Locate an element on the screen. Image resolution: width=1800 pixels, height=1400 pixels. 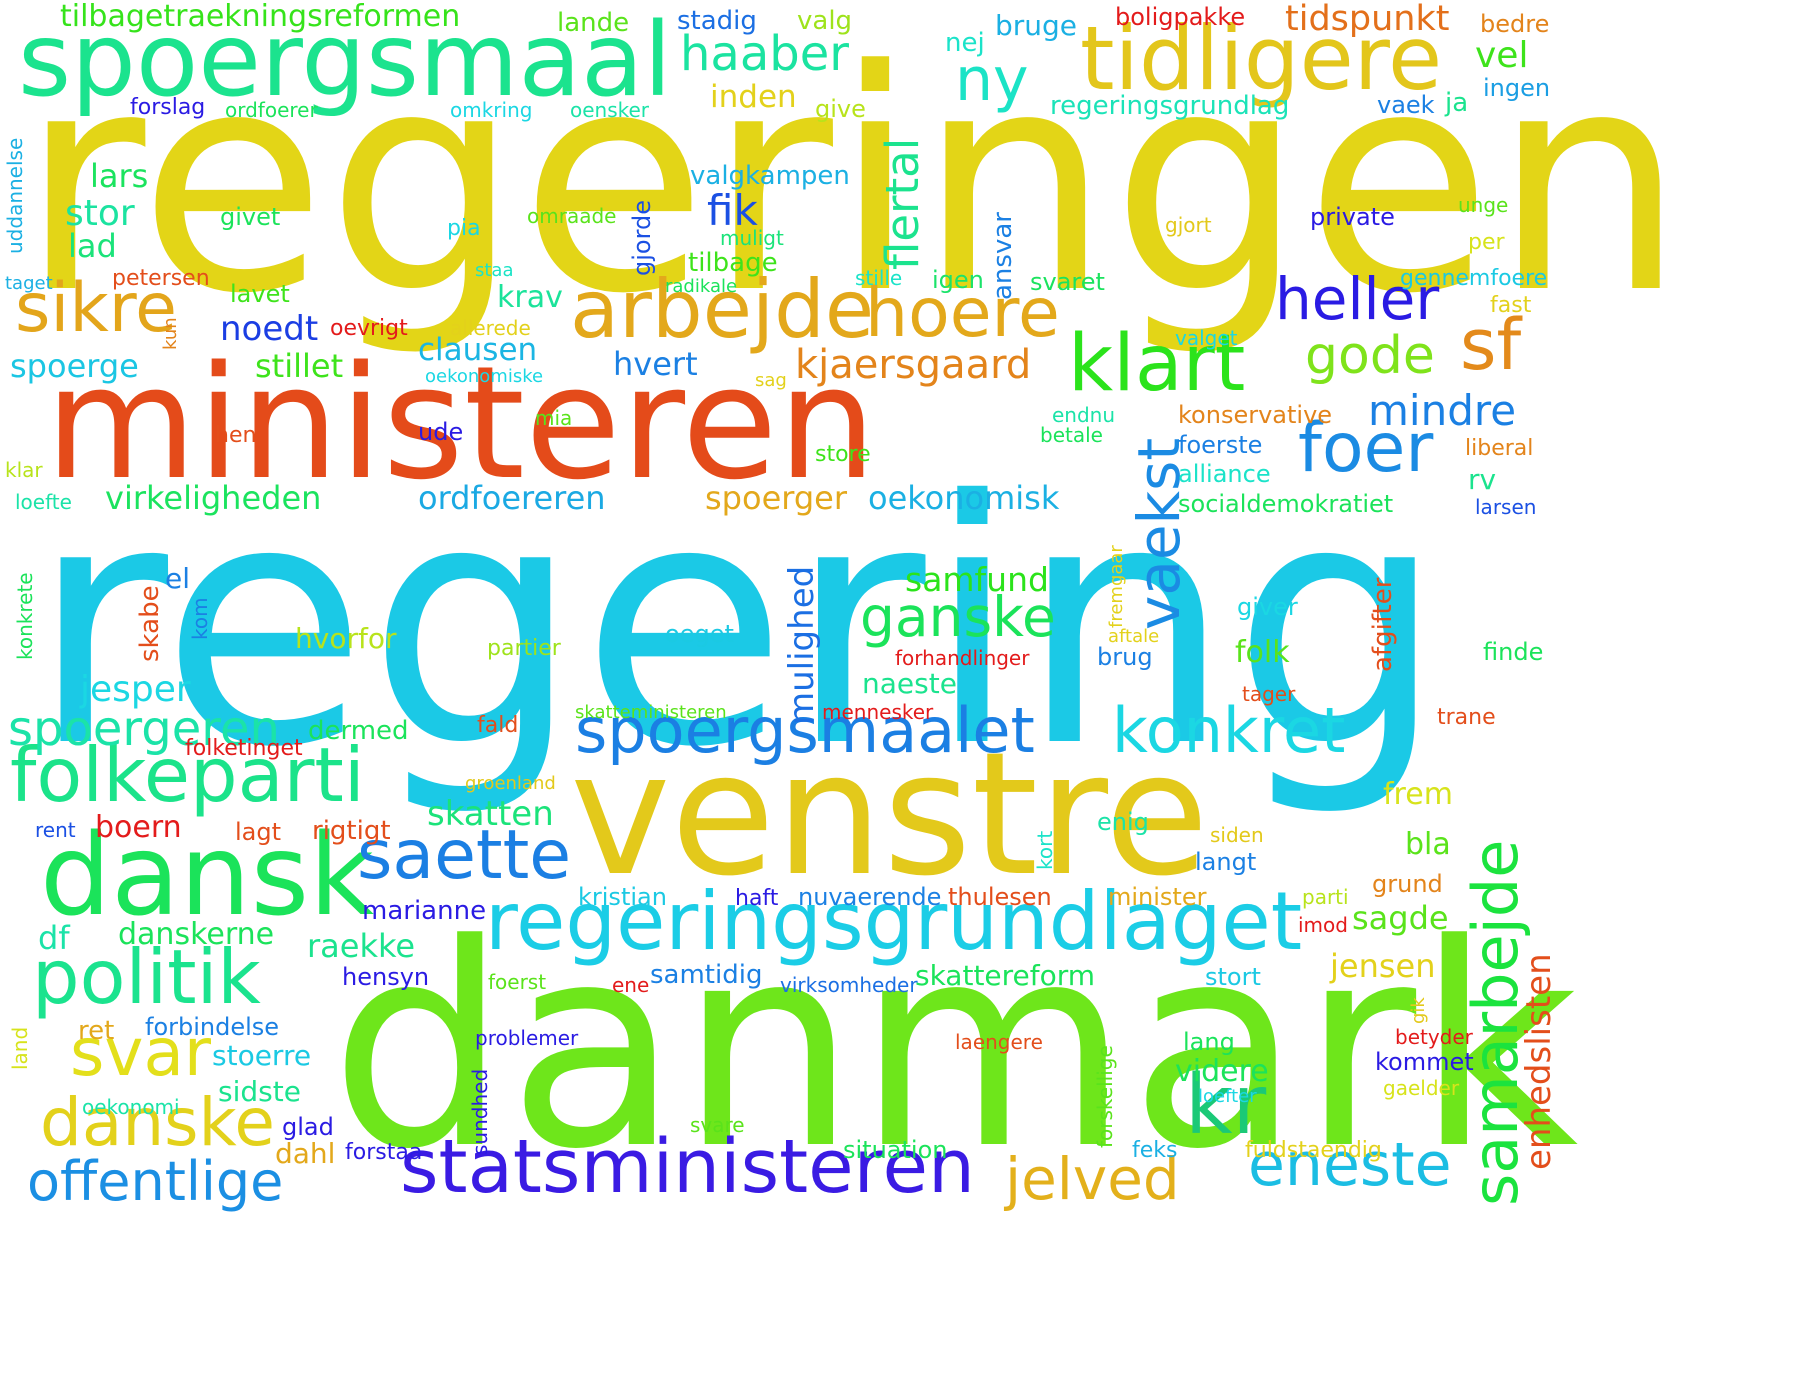
word-ude: ude is located at coordinates (441, 432).